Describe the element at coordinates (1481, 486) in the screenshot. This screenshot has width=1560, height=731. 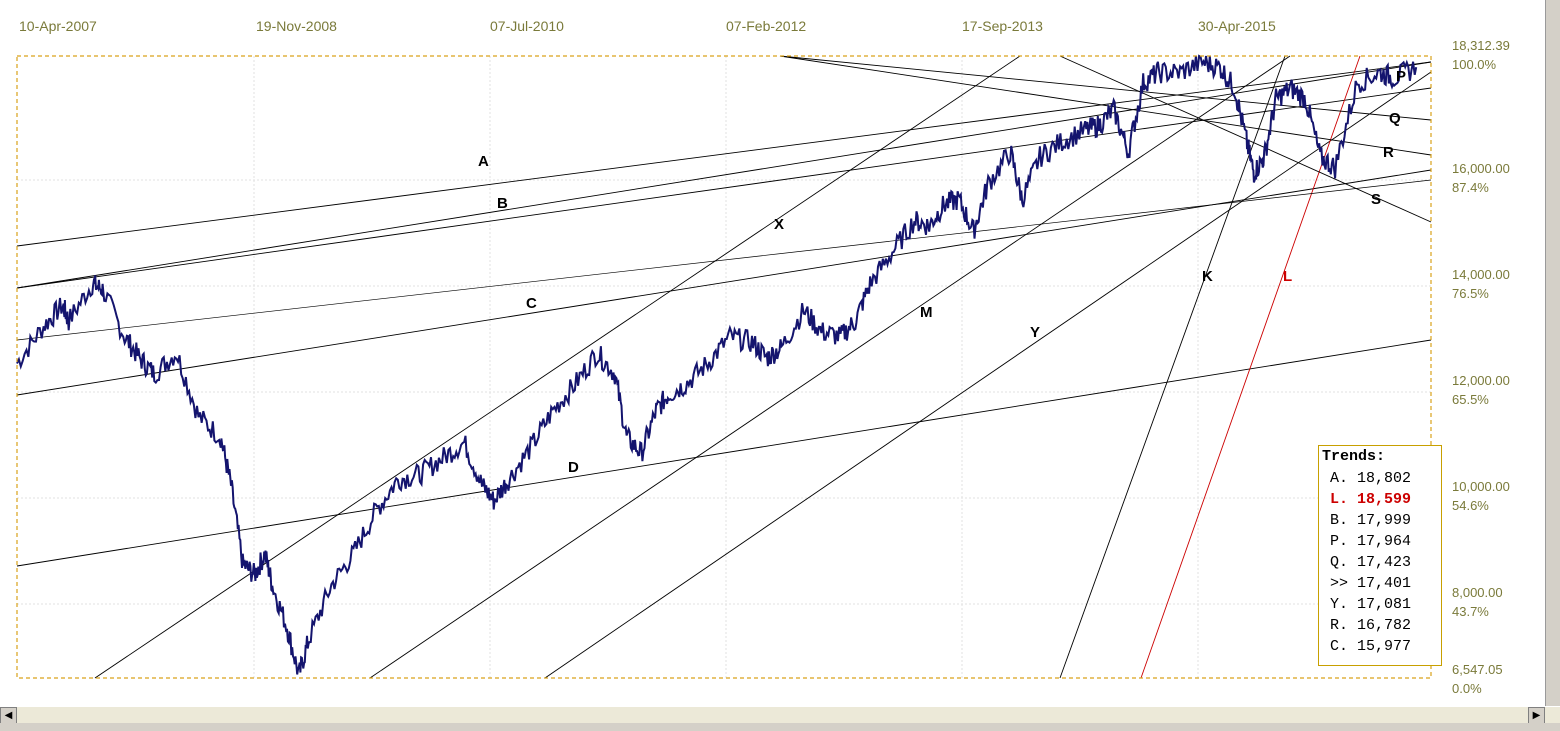
I see `y-price-label: 10,000.00` at that location.